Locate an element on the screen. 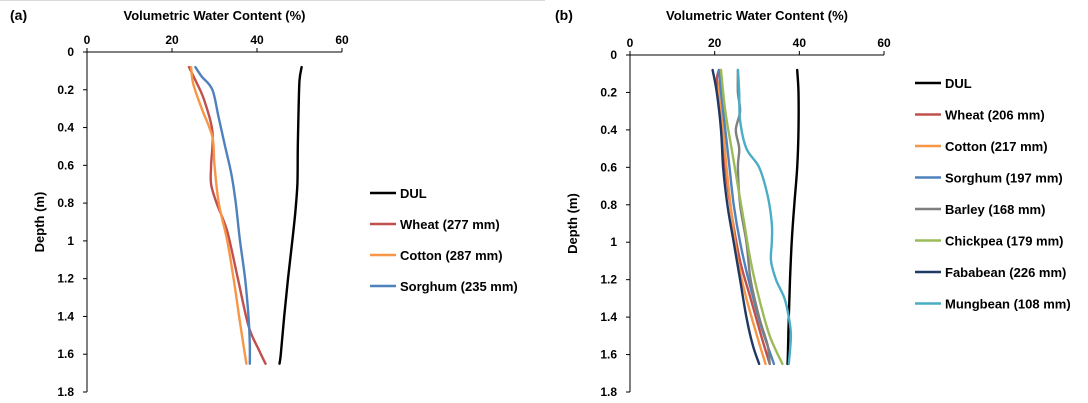  y-tick-label-a: 0.4 is located at coordinates (65, 128).